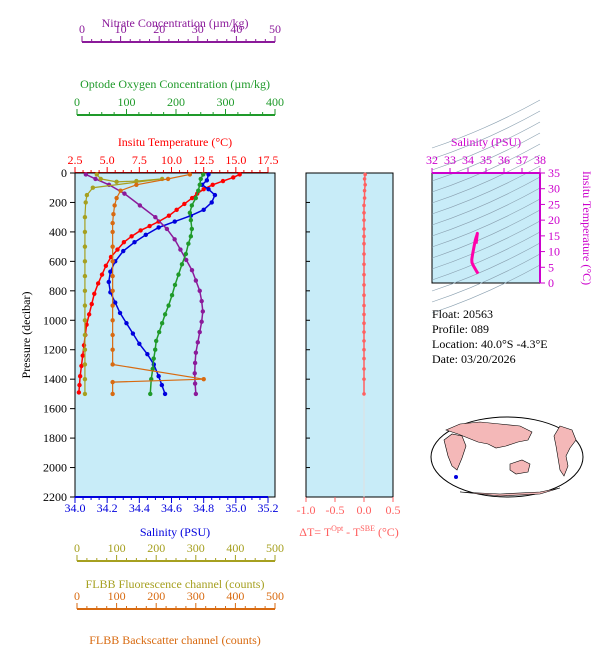 This screenshot has width=609, height=663. What do you see at coordinates (460, 329) in the screenshot?
I see `profile-number: Profile: 089` at bounding box center [460, 329].